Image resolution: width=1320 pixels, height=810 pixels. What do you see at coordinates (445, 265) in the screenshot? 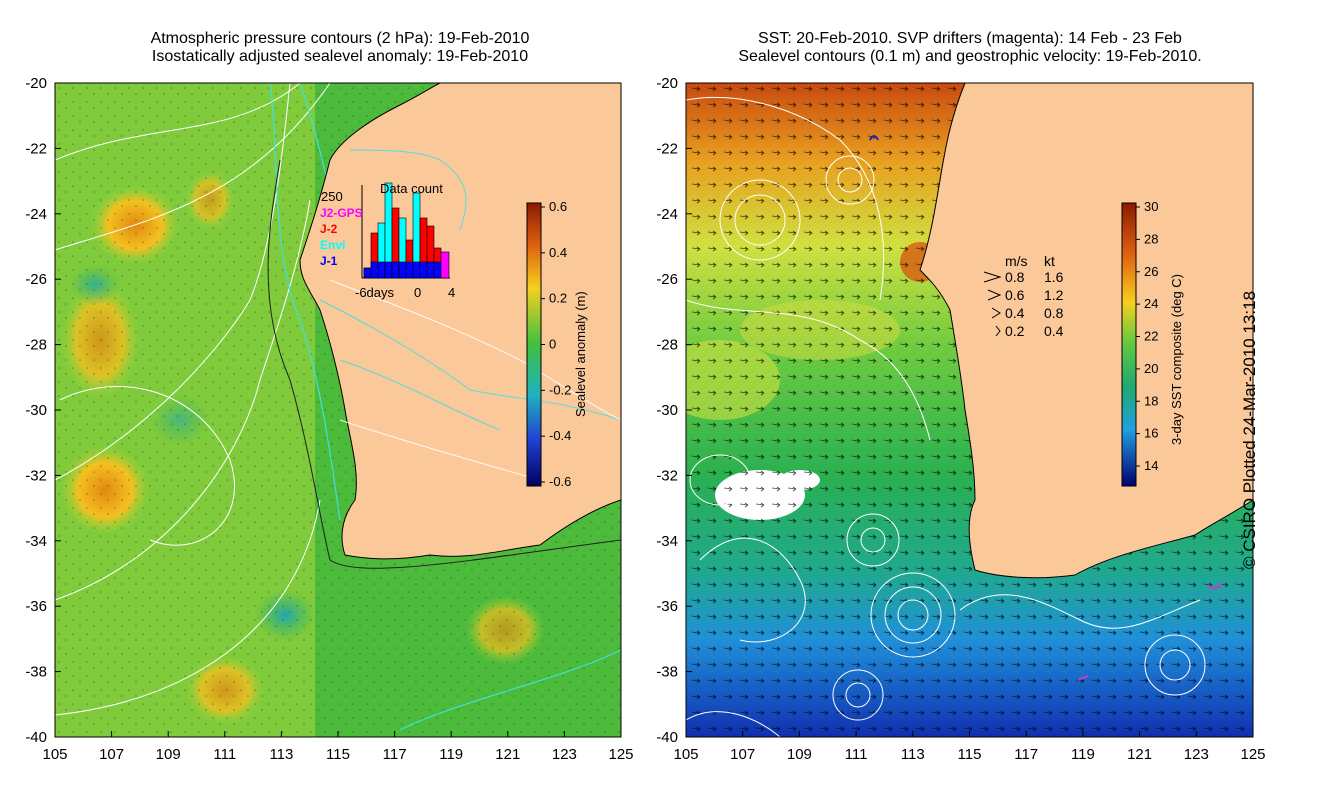
I see `inset-bar-j2gps` at bounding box center [445, 265].